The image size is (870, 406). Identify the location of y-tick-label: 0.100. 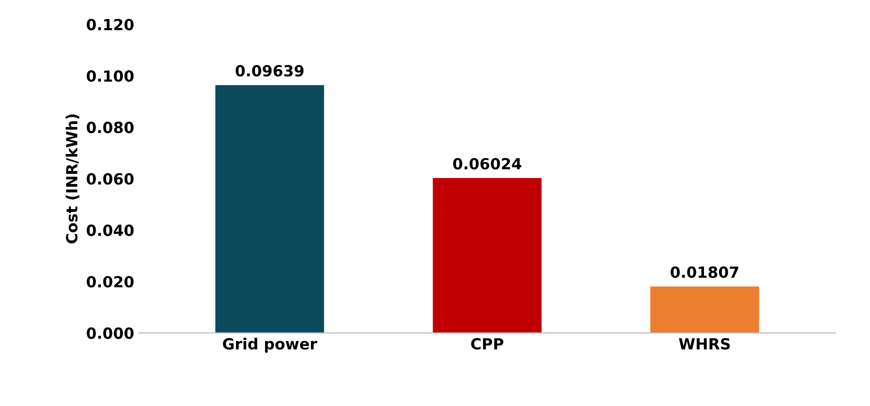
(110, 76).